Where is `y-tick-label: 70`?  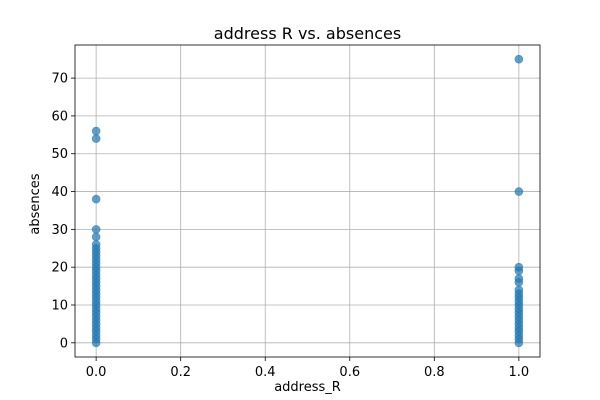 y-tick-label: 70 is located at coordinates (59, 79).